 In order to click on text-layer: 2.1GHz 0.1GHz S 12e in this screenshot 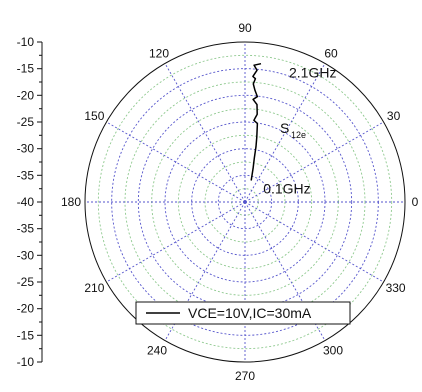, I will do `click(299, 131)`.